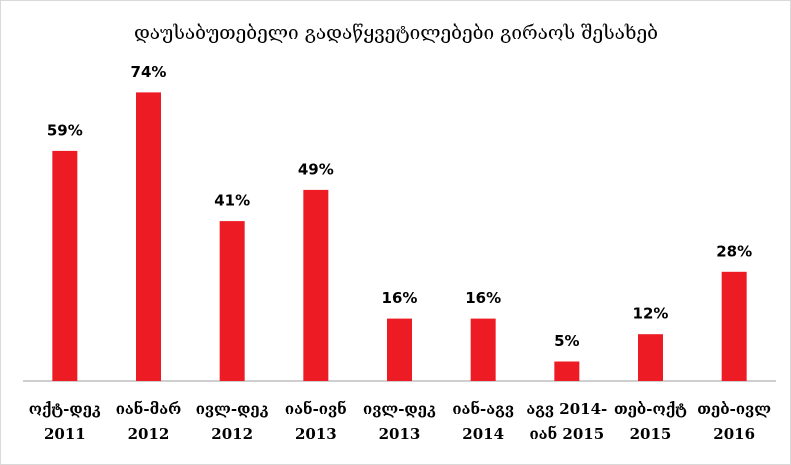 This screenshot has height=465, width=791. What do you see at coordinates (65, 130) in the screenshot?
I see `data-label: 59%` at bounding box center [65, 130].